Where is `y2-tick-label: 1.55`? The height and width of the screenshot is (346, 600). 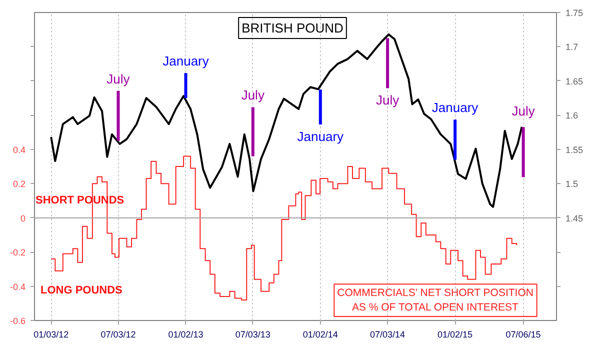 y2-tick-label: 1.55 is located at coordinates (575, 149).